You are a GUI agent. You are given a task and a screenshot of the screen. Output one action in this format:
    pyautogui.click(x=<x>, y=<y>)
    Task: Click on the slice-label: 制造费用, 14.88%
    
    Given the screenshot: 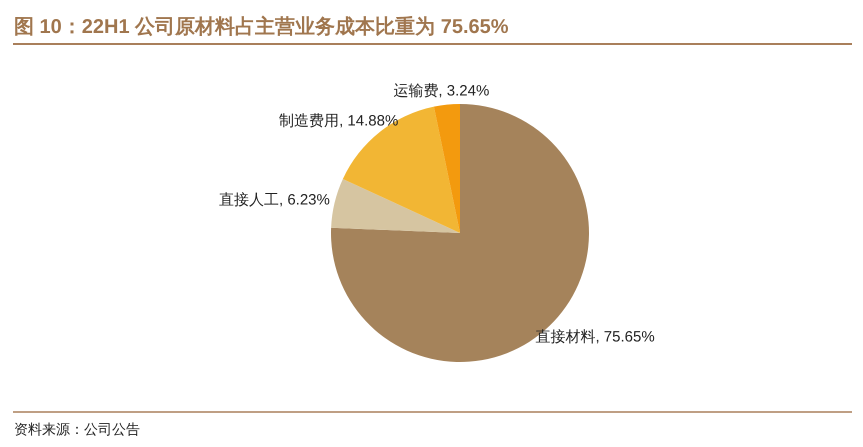 What is the action you would take?
    pyautogui.click(x=338, y=121)
    